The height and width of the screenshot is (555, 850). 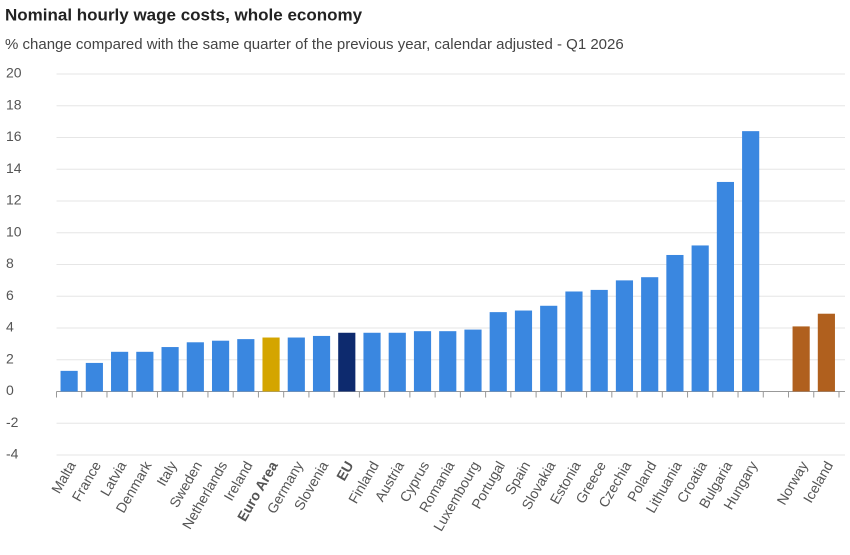 I want to click on y-tick-label: 0, so click(x=10, y=390).